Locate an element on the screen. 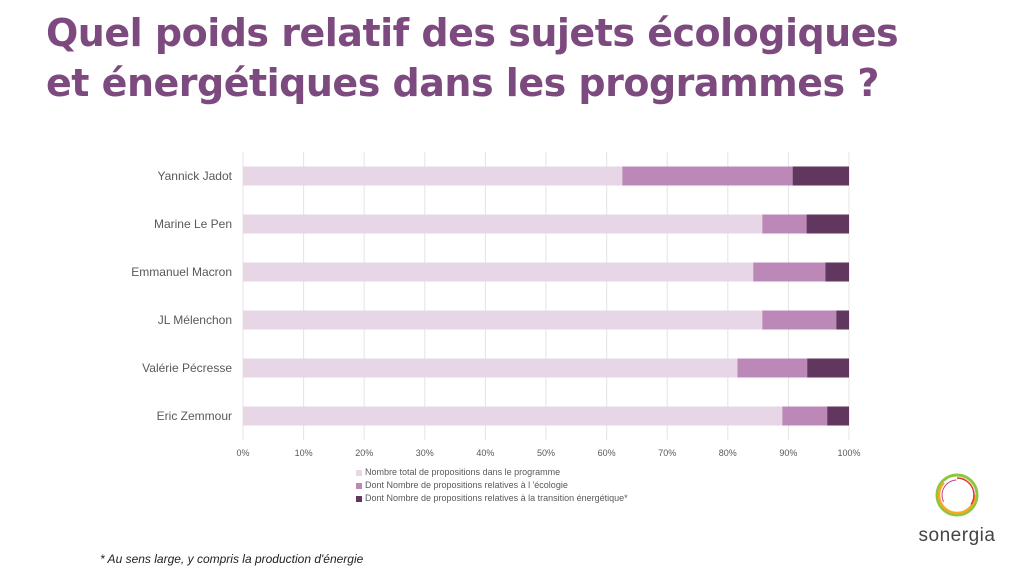 The height and width of the screenshot is (578, 1024). legend-swatch-energie is located at coordinates (359, 498).